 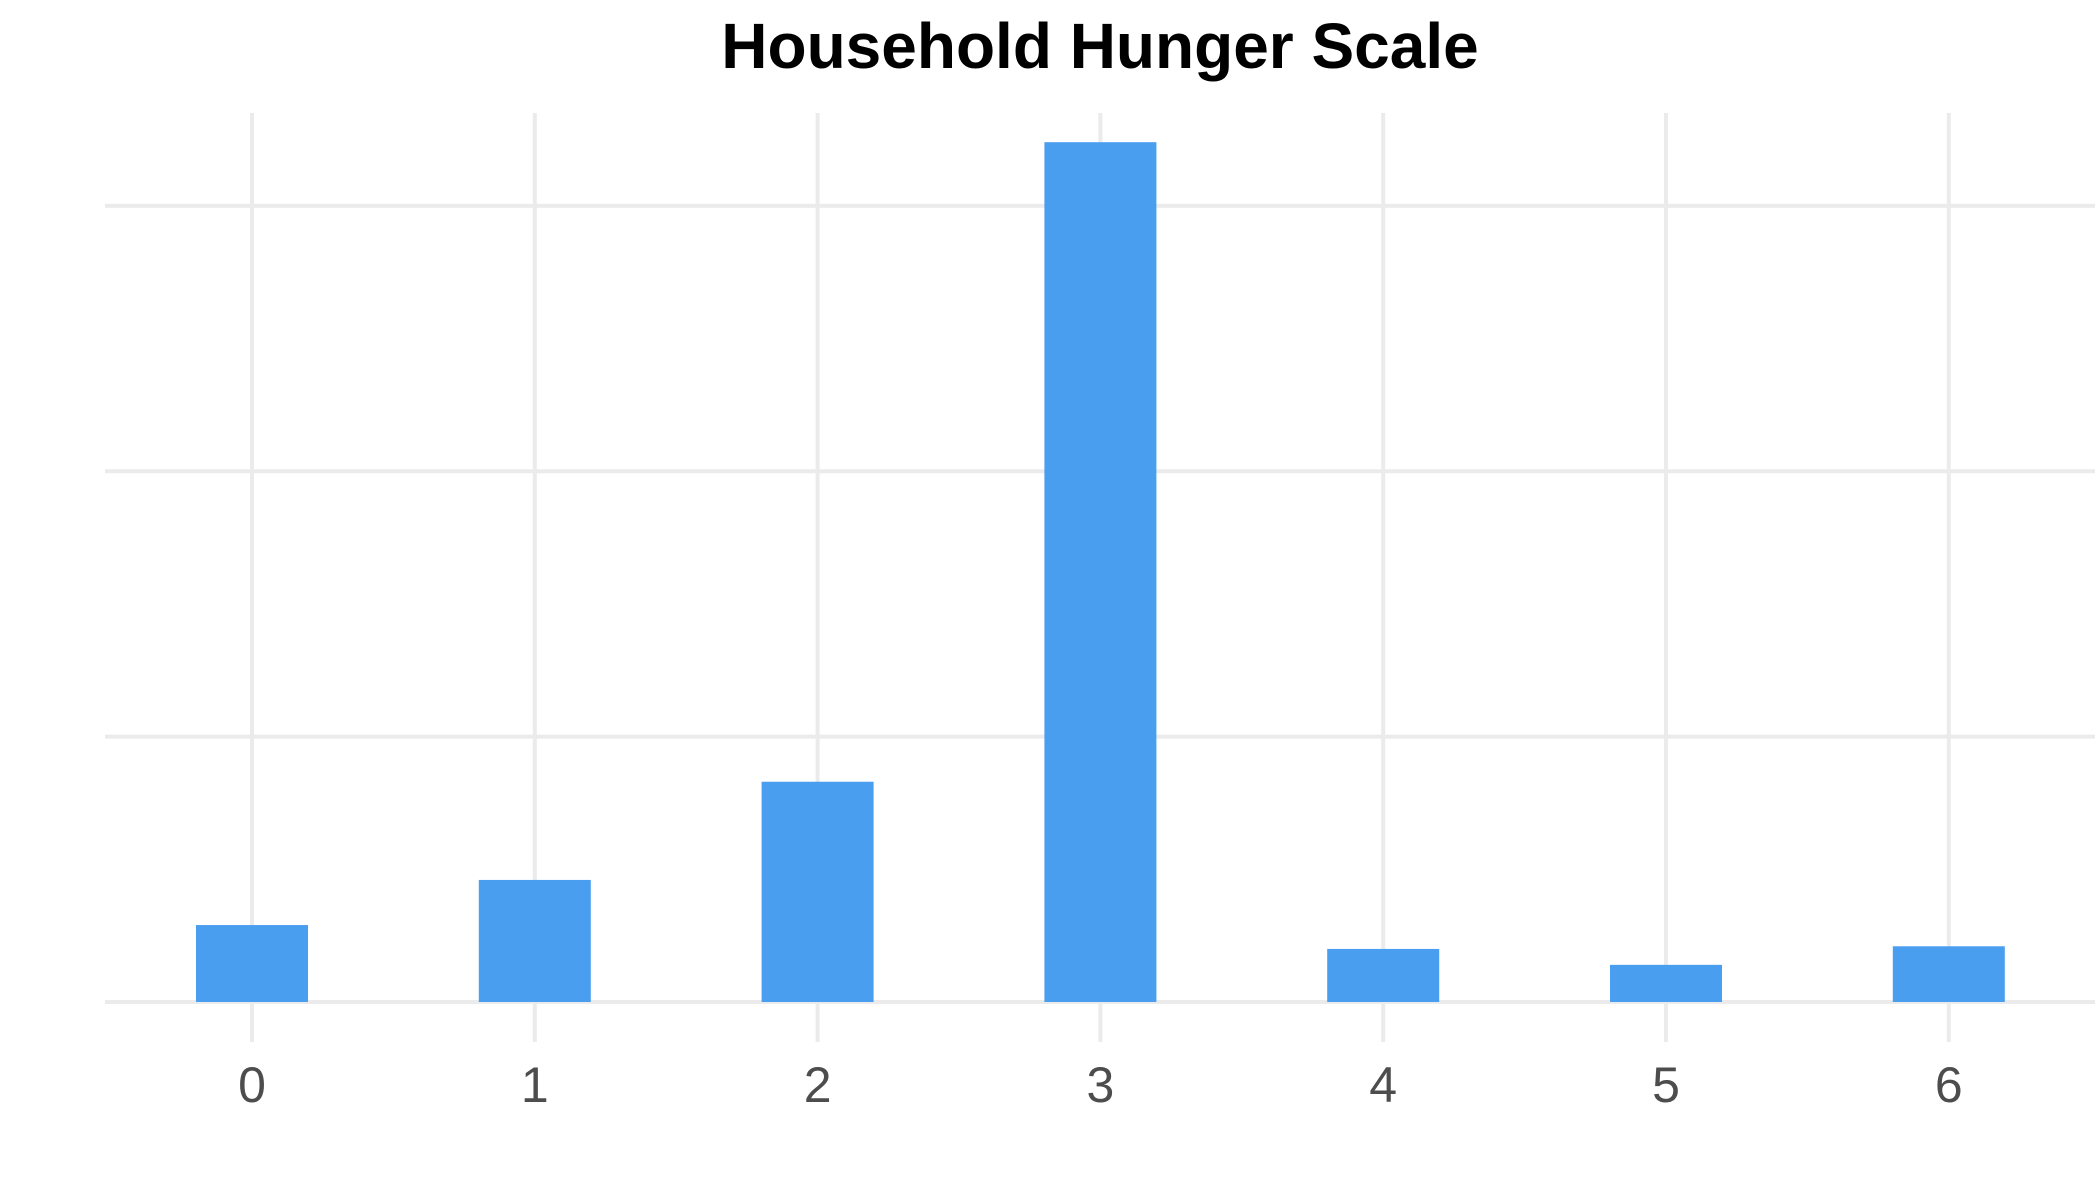 I want to click on x-tick-label: 6, so click(x=1949, y=1085).